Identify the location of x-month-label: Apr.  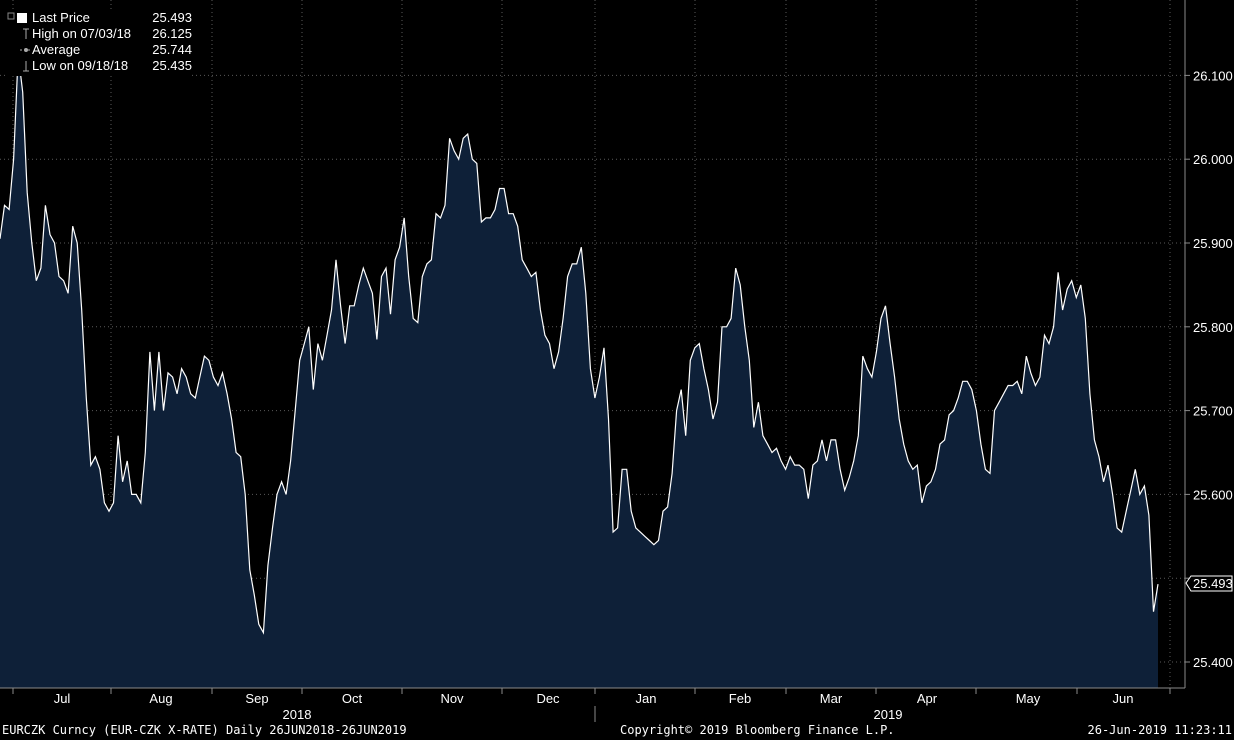
(927, 698).